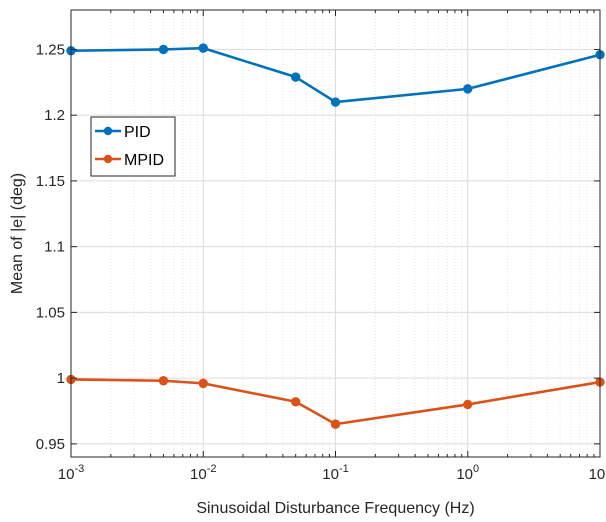  What do you see at coordinates (335, 401) in the screenshot?
I see `series-mpid` at bounding box center [335, 401].